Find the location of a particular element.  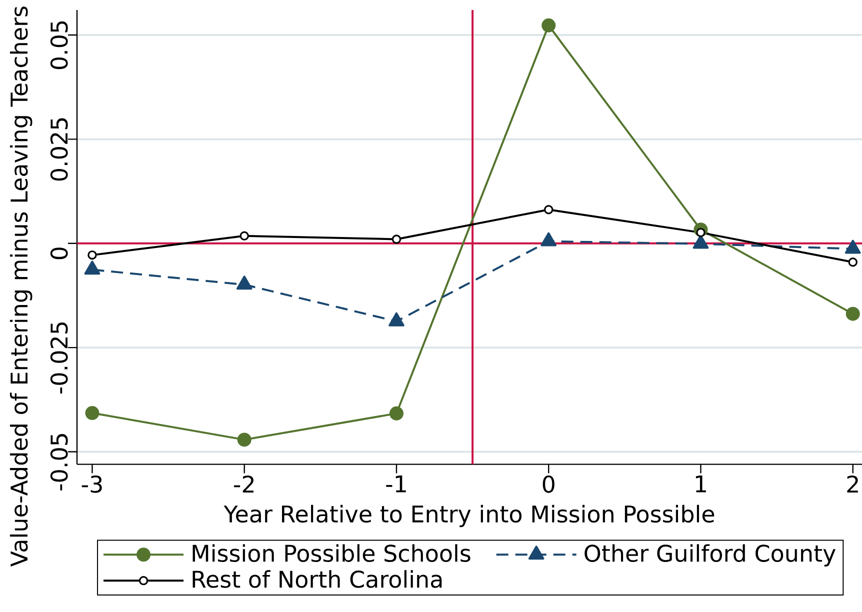

x-axis-title: Year Relative to Entry into Mission Possible is located at coordinates (469, 516).